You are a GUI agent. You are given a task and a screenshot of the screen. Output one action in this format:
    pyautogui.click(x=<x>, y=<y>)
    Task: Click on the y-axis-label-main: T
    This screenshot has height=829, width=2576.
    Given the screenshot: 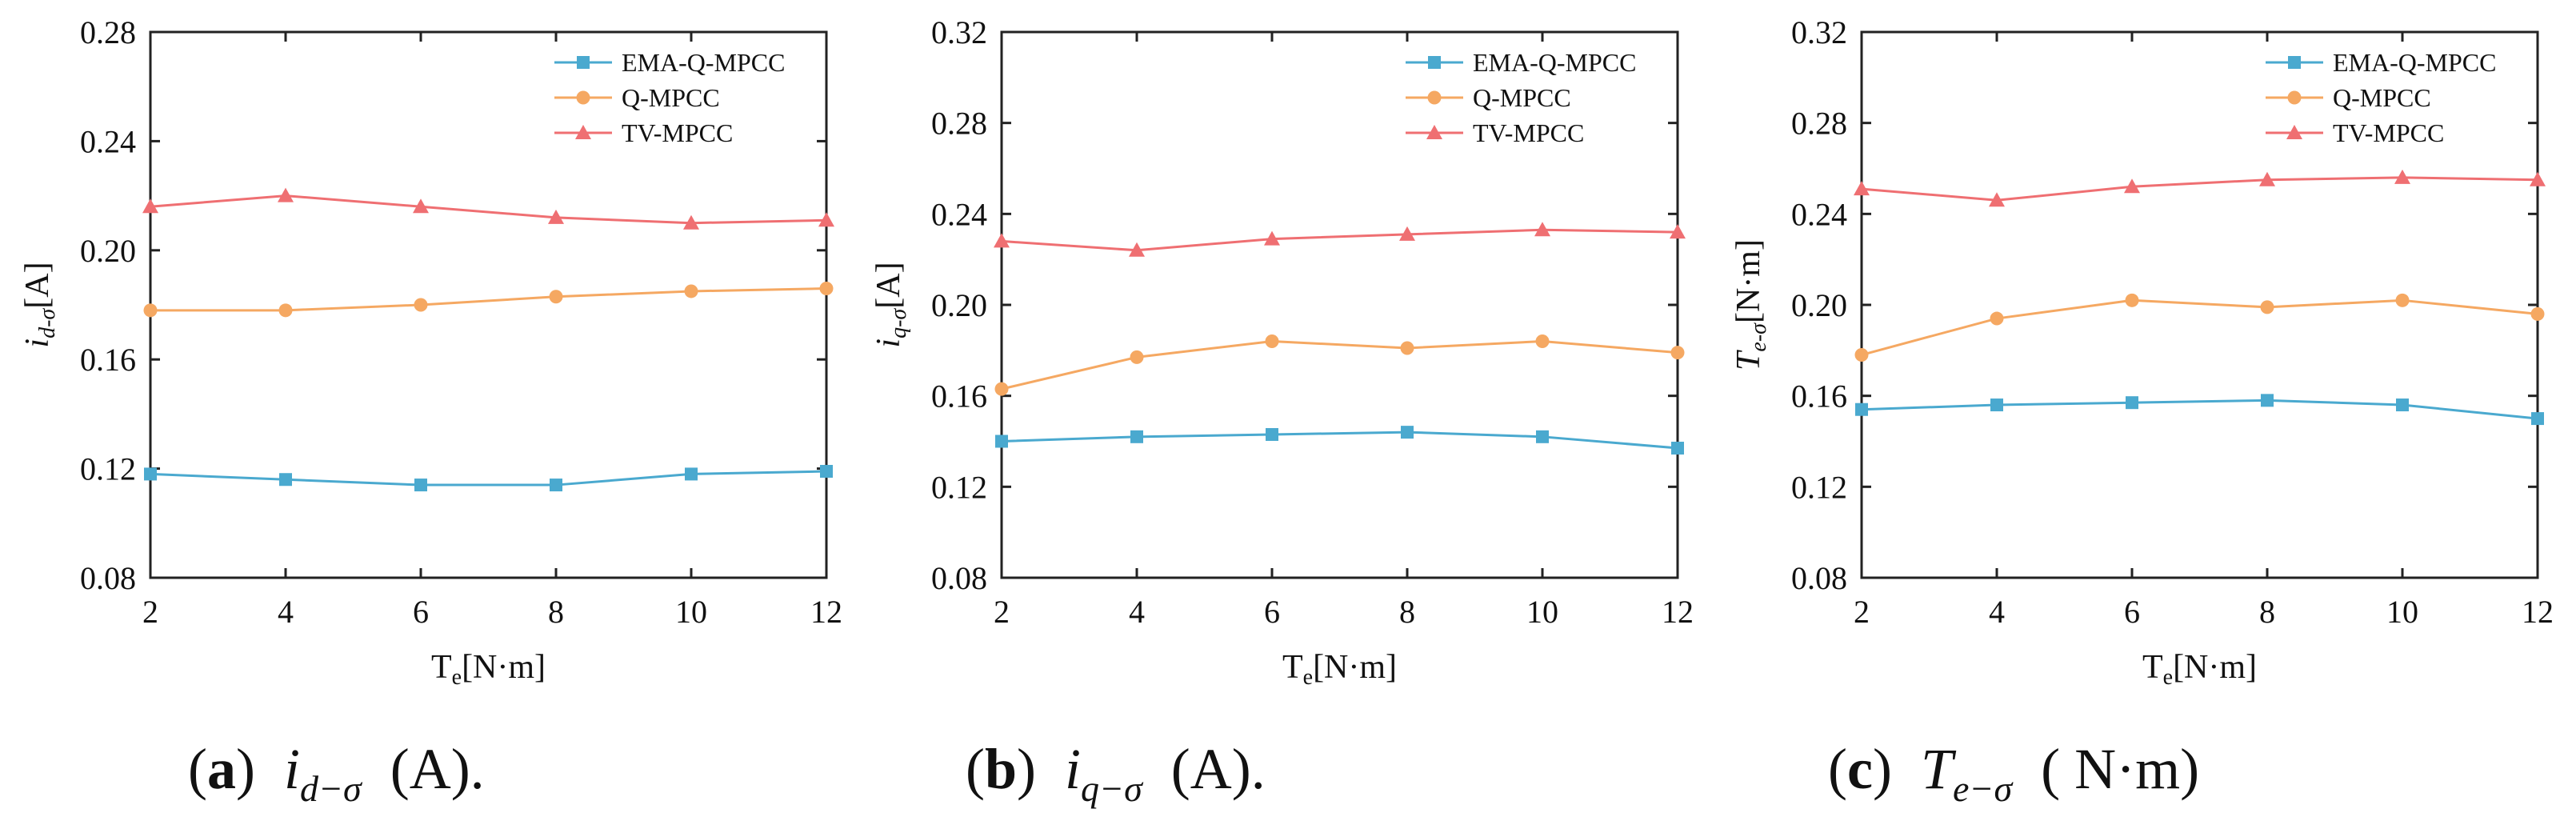 What is the action you would take?
    pyautogui.click(x=1748, y=360)
    